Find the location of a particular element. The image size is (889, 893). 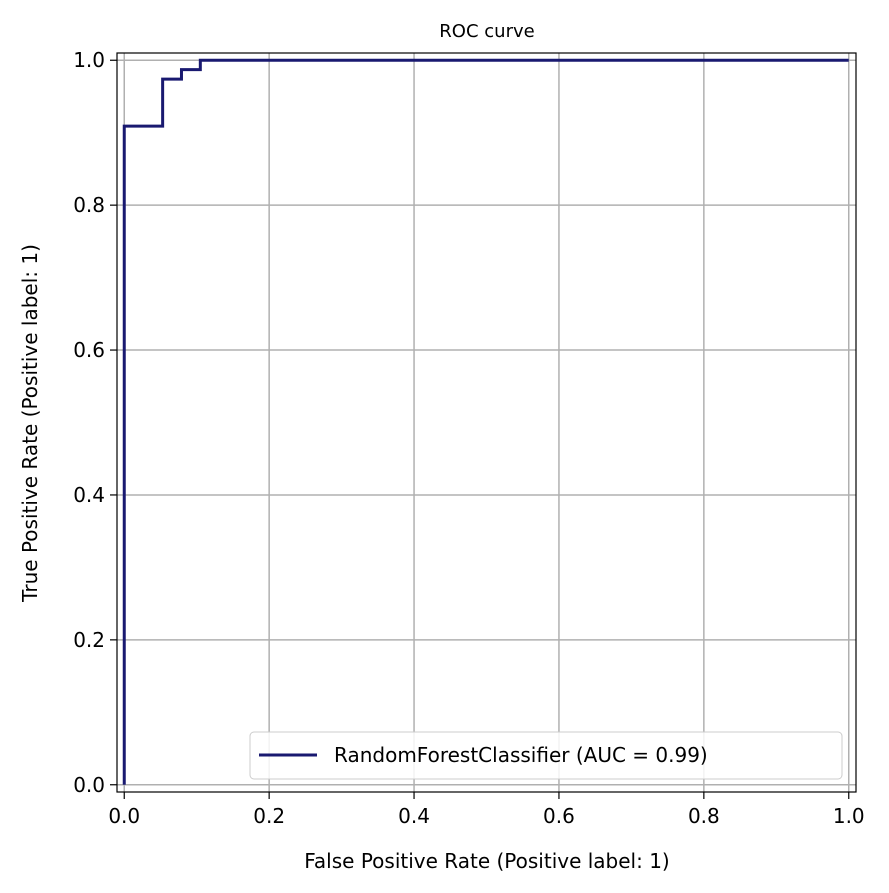

legend: RandomForestClassifier (AUC = 0.99) is located at coordinates (546, 755).